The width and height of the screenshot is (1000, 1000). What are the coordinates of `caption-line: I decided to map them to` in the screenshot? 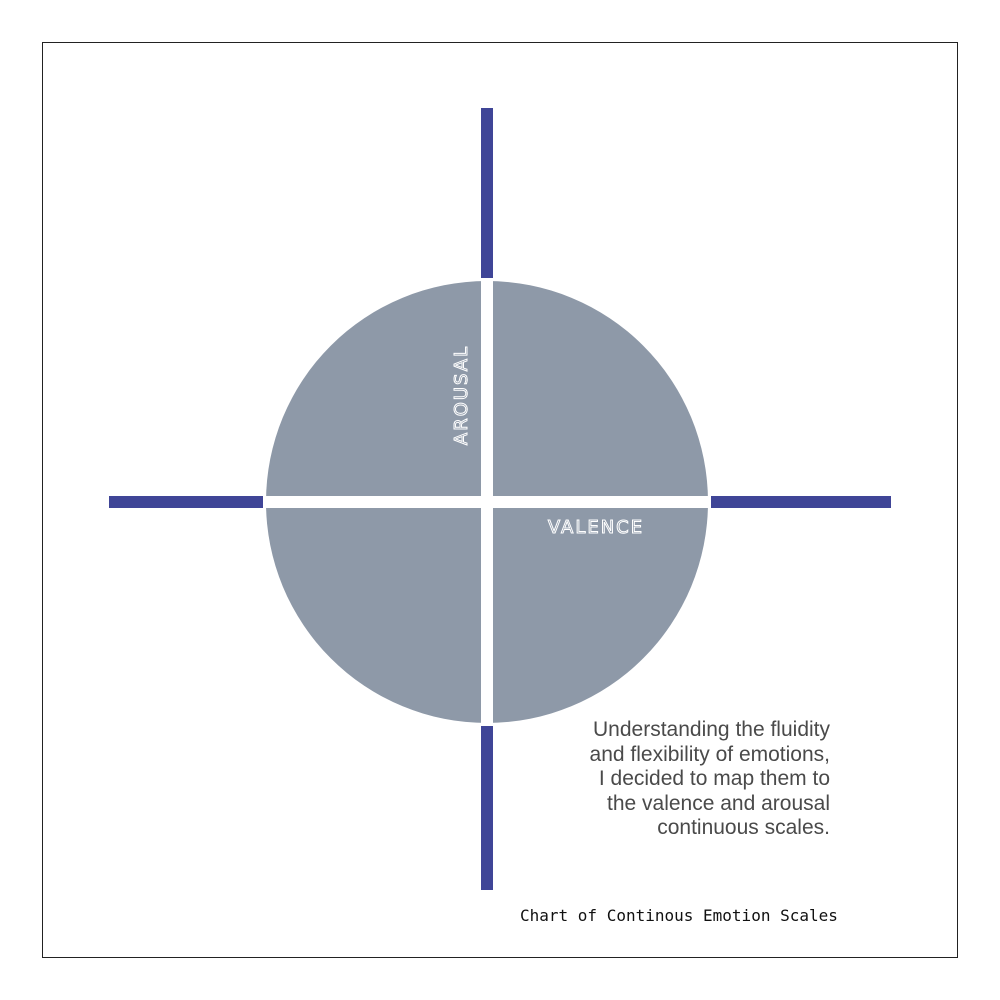 It's located at (714, 778).